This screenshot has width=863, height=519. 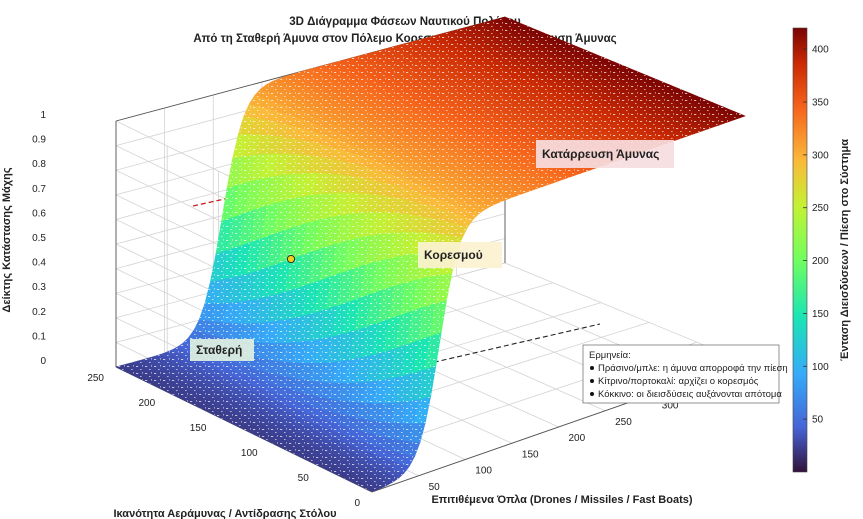 What do you see at coordinates (304, 478) in the screenshot?
I see `y-tick-label: 50` at bounding box center [304, 478].